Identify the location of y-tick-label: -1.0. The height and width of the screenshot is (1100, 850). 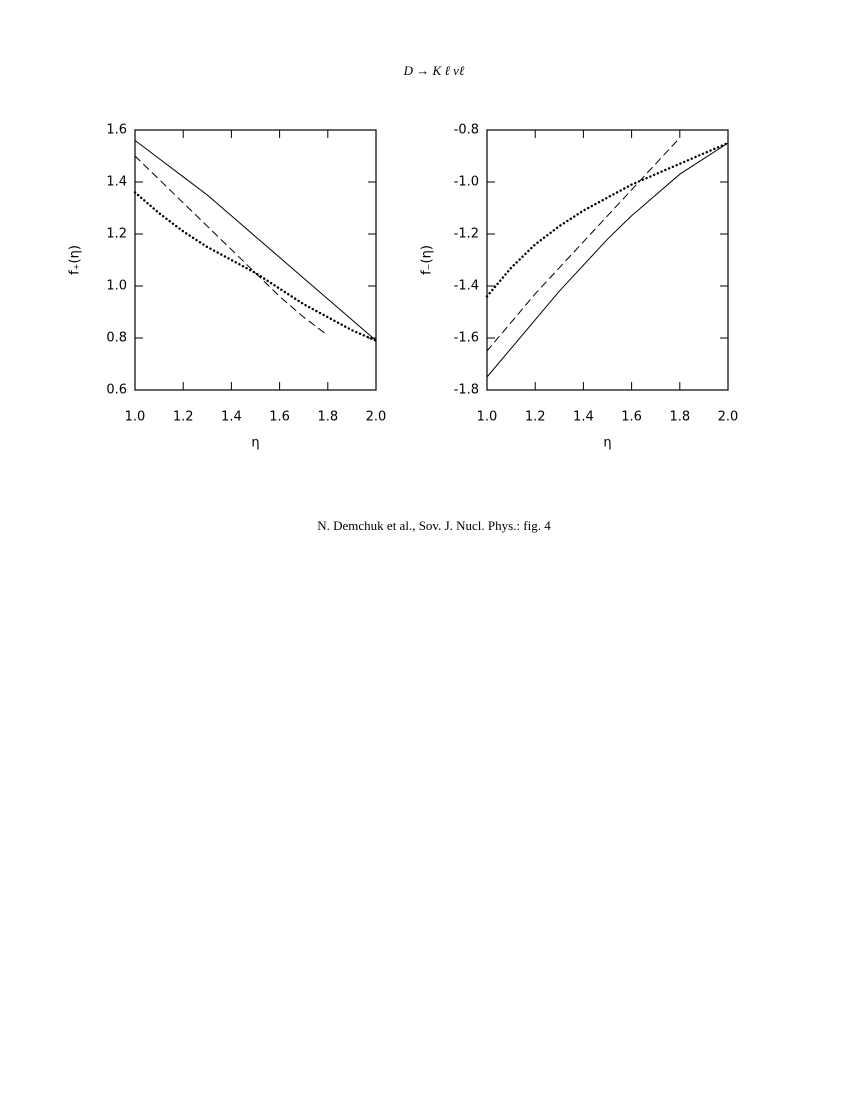
(466, 182).